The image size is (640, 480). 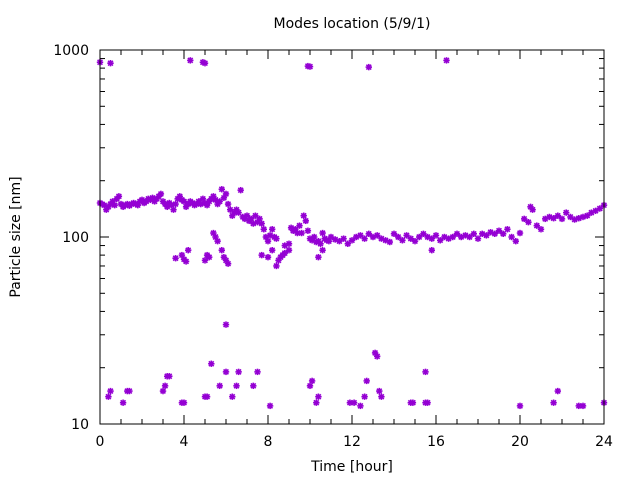 I want to click on x-tick-labels: 0 4 8 12 16 20 24, so click(x=354, y=442).